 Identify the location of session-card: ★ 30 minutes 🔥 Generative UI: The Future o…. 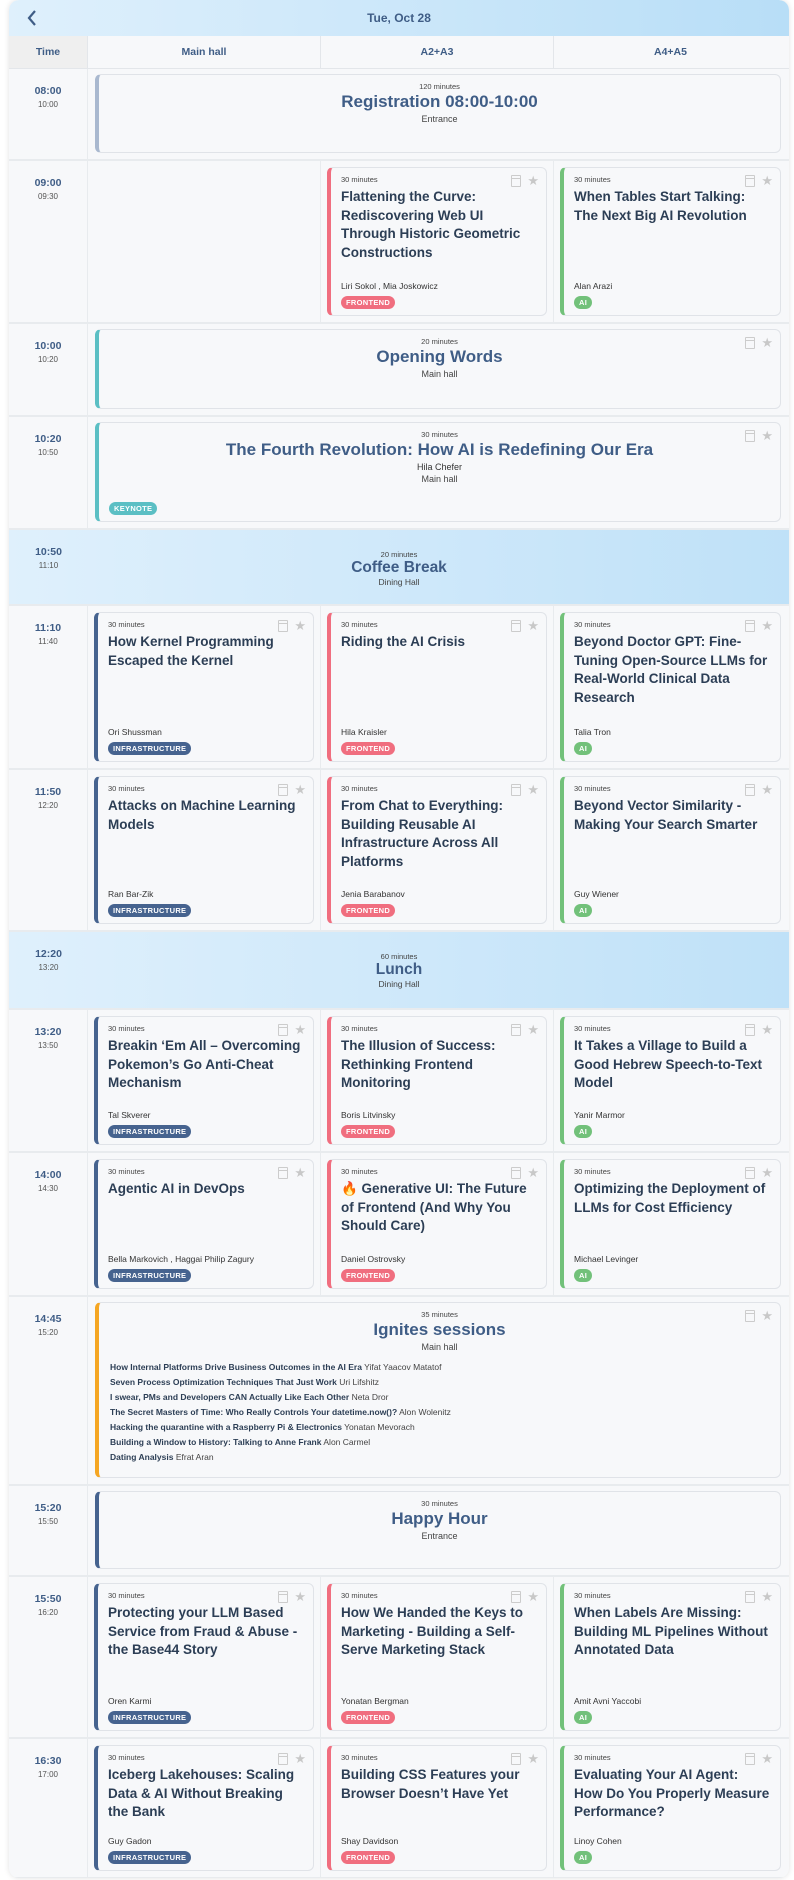
(437, 1224).